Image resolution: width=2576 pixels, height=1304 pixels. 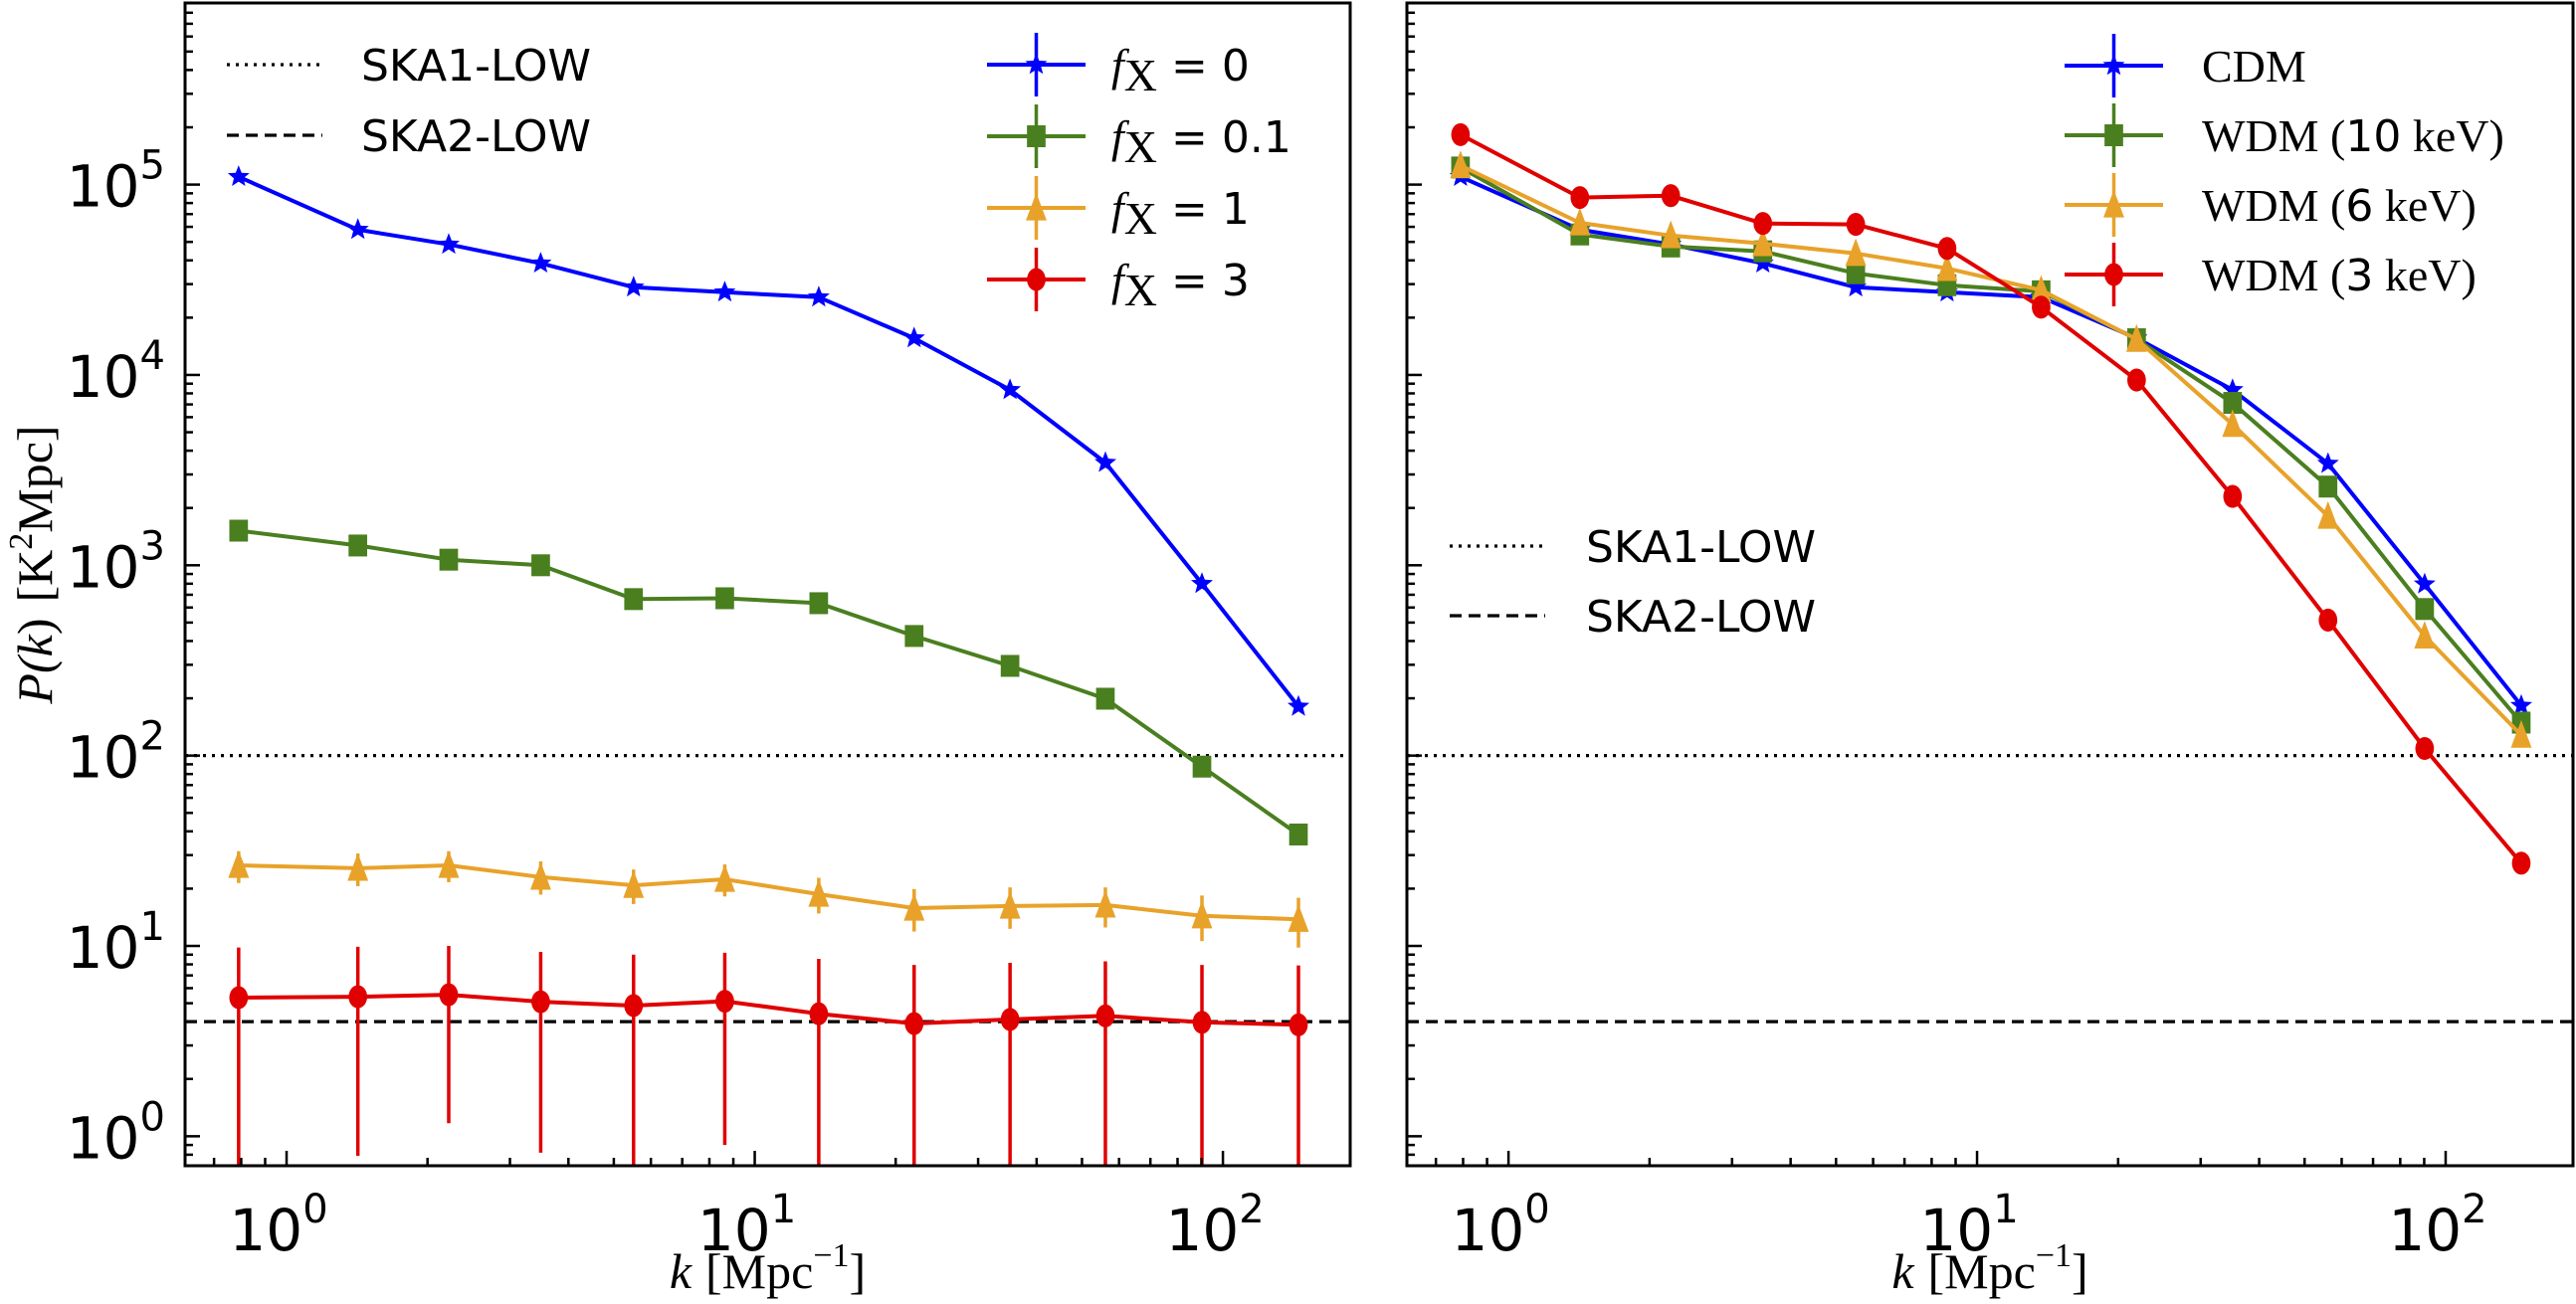 I want to click on y-tick-label: 10⁴, so click(x=116, y=372).